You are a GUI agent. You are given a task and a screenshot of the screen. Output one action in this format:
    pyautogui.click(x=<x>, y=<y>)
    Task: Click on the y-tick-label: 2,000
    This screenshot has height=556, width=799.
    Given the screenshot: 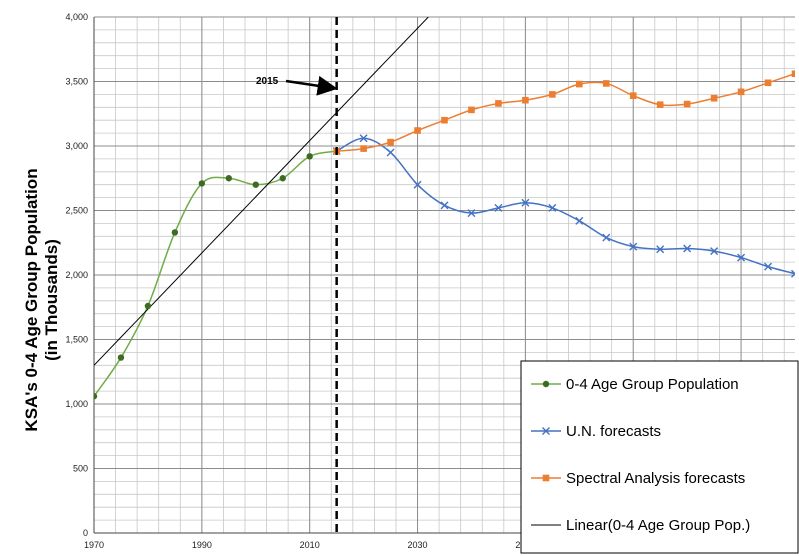 What is the action you would take?
    pyautogui.click(x=76, y=275)
    